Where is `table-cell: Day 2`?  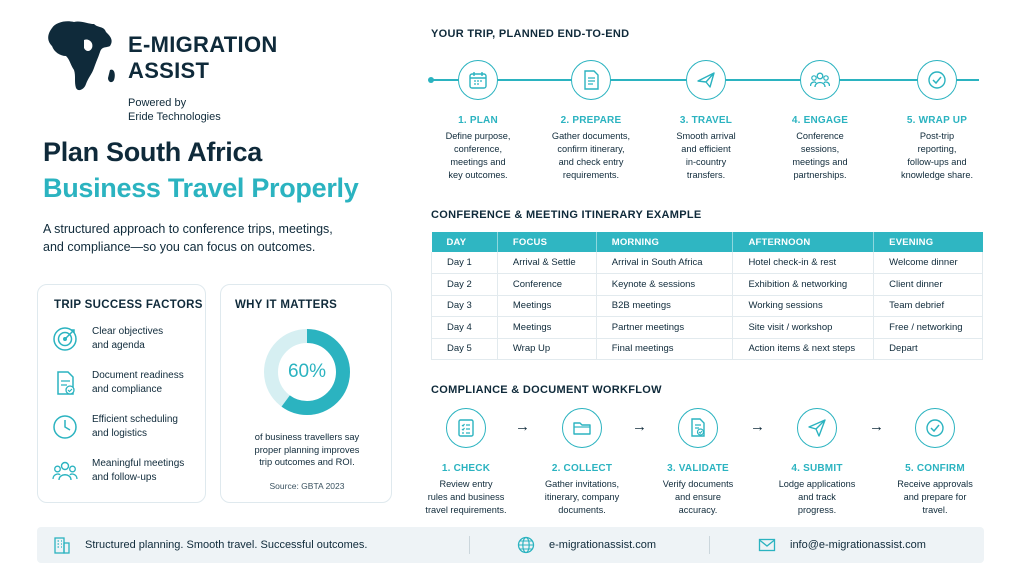
table-cell: Day 2 is located at coordinates (464, 284).